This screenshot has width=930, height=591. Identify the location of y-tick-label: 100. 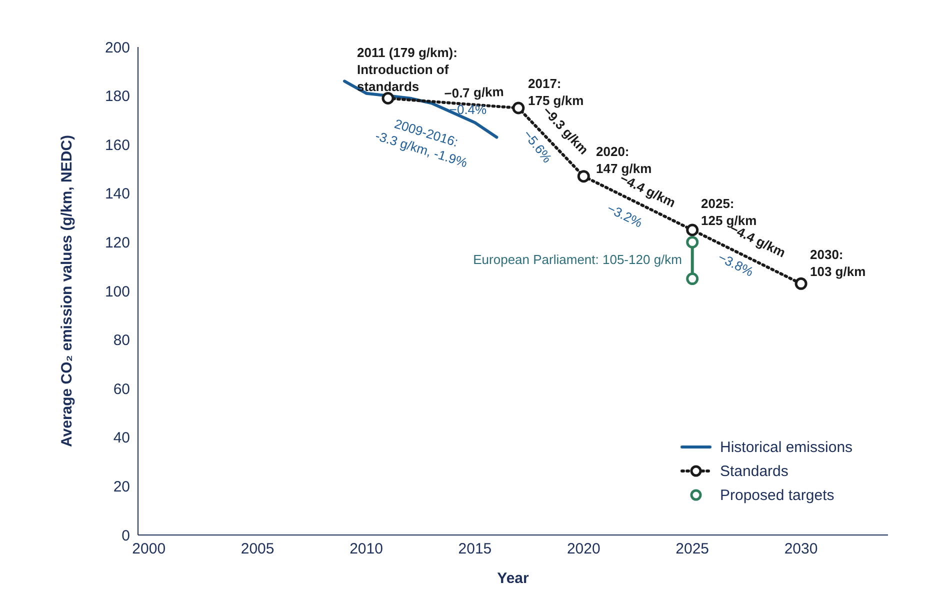
(117, 291).